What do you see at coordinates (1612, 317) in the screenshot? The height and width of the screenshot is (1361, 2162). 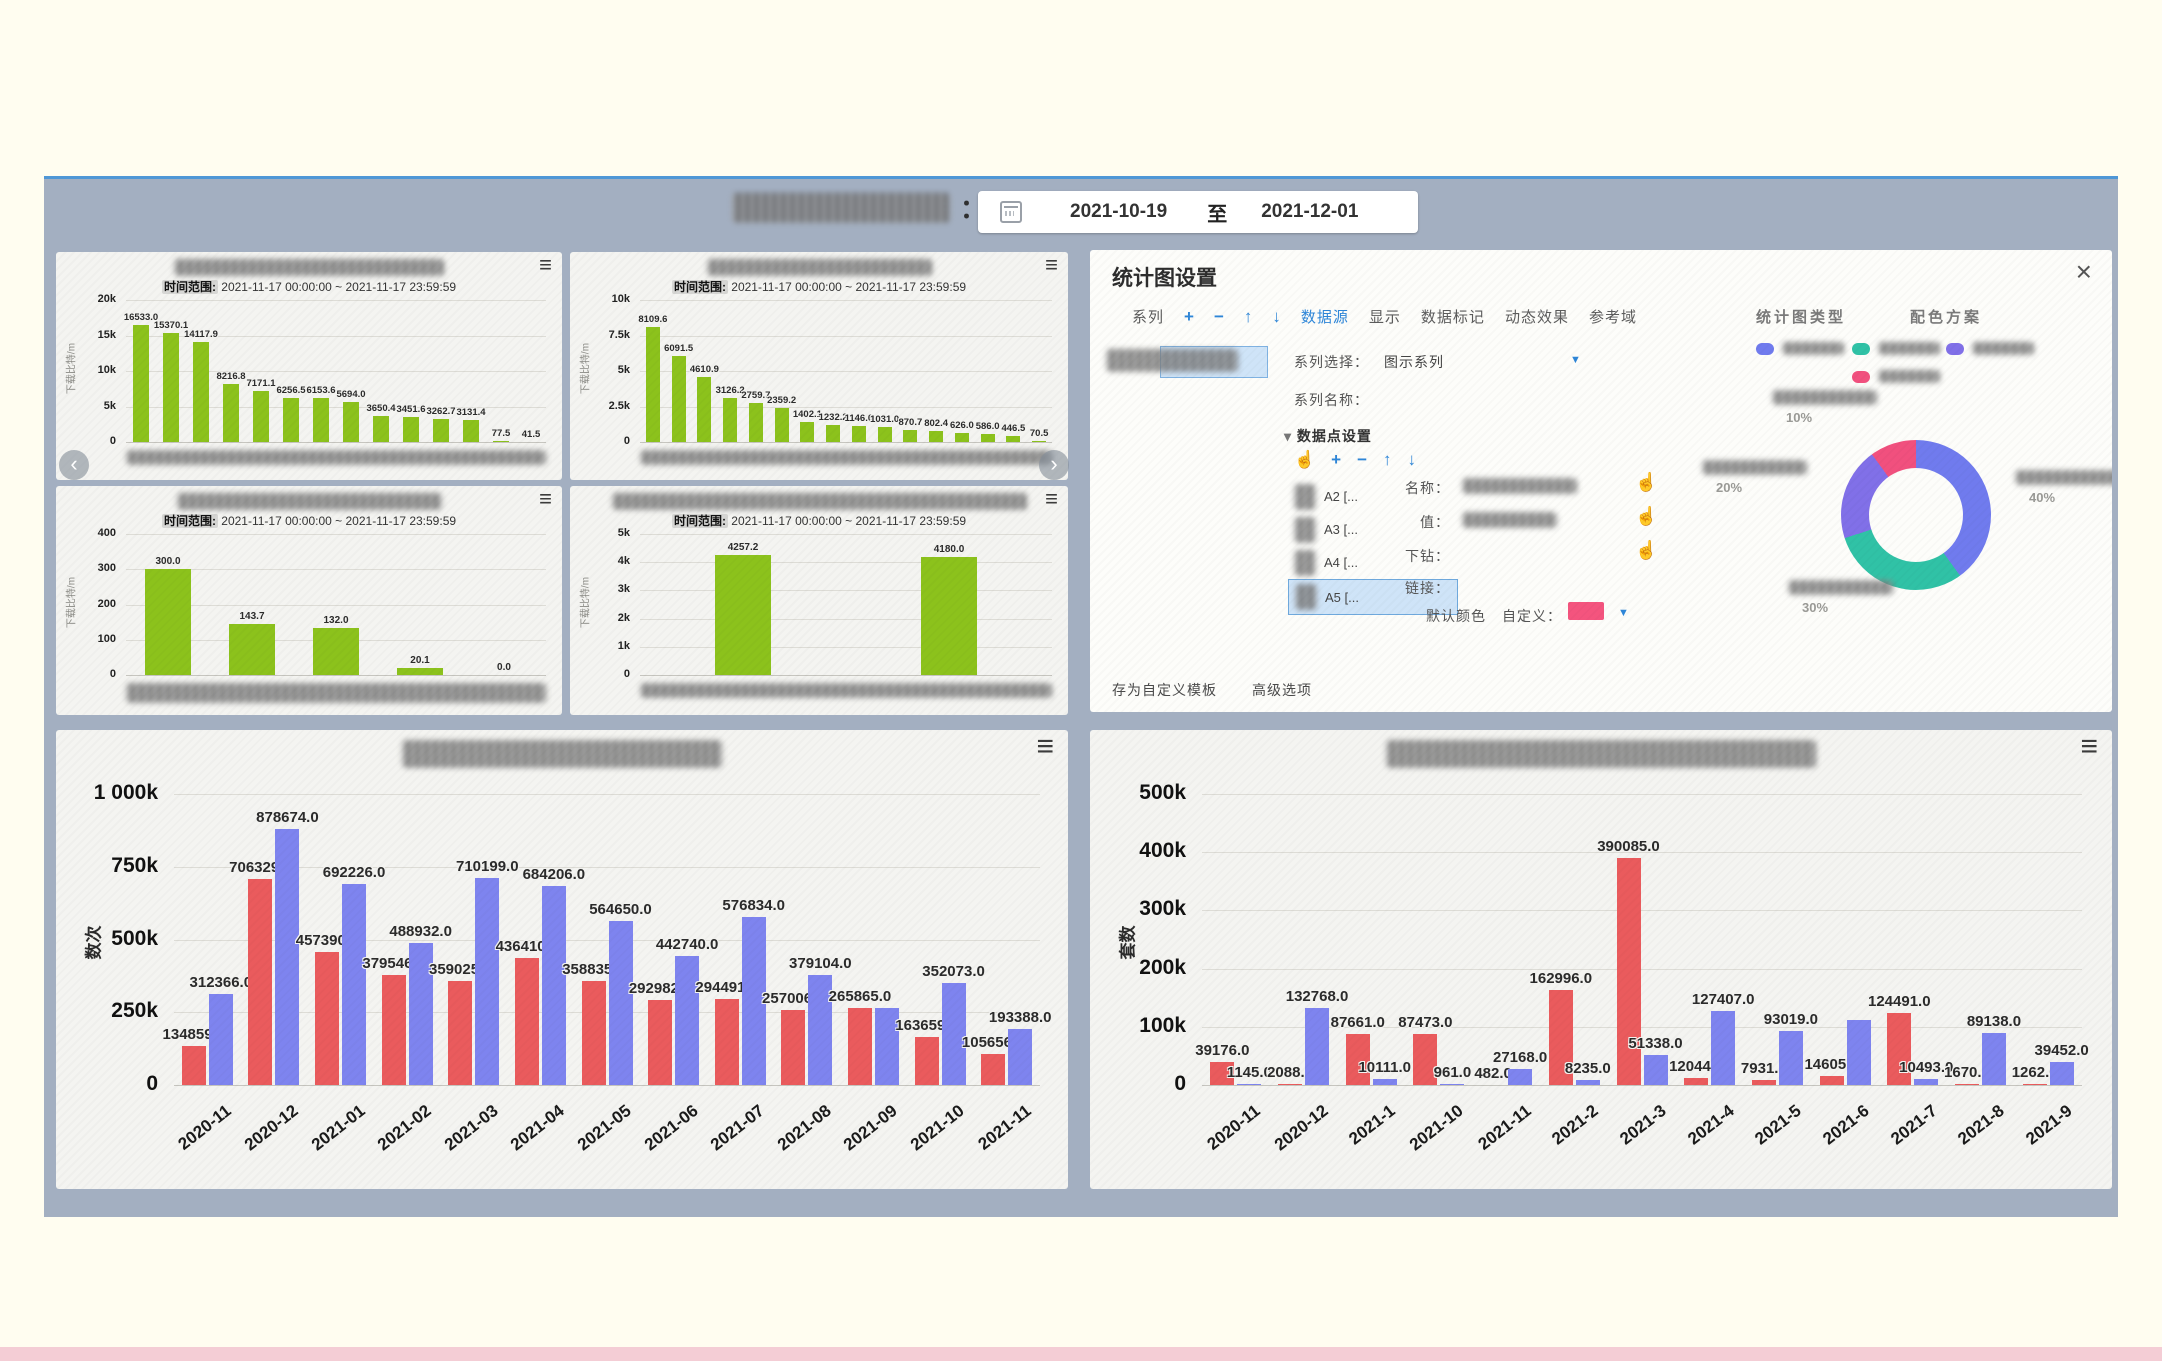 I see `tab-参考域: 参考域` at bounding box center [1612, 317].